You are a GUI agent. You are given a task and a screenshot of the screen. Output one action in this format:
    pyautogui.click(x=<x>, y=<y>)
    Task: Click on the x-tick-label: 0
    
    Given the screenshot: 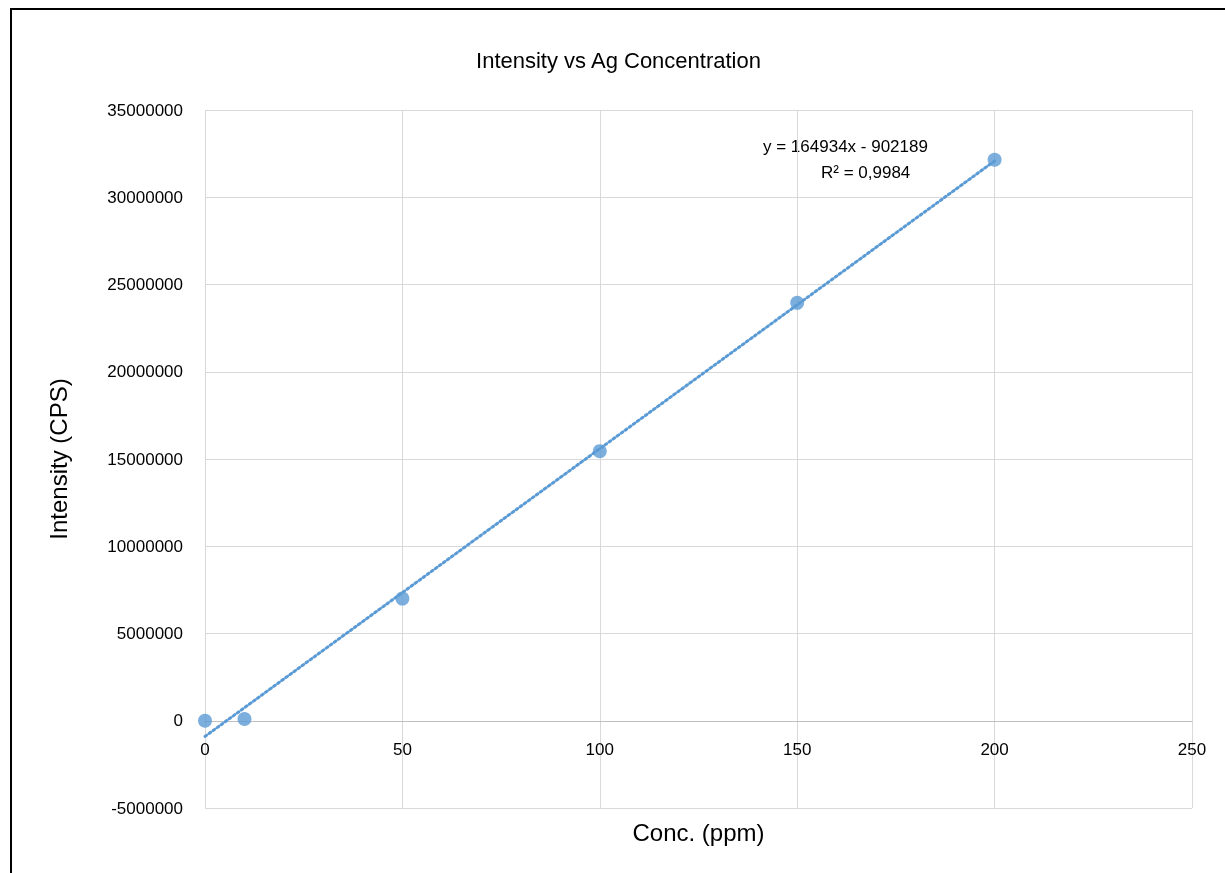 What is the action you would take?
    pyautogui.click(x=205, y=749)
    